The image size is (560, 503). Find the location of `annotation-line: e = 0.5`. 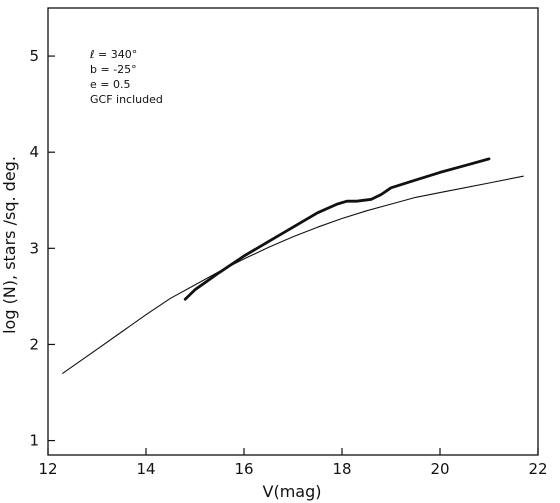

annotation-line: e = 0.5 is located at coordinates (110, 84).